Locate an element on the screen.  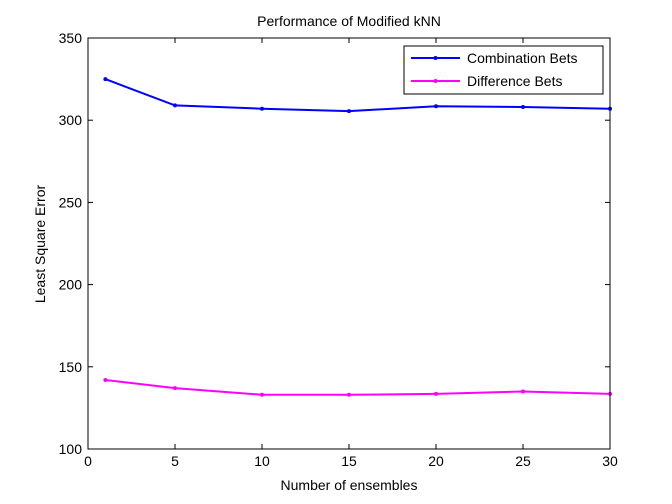
y-tick-label: 300 is located at coordinates (71, 120).